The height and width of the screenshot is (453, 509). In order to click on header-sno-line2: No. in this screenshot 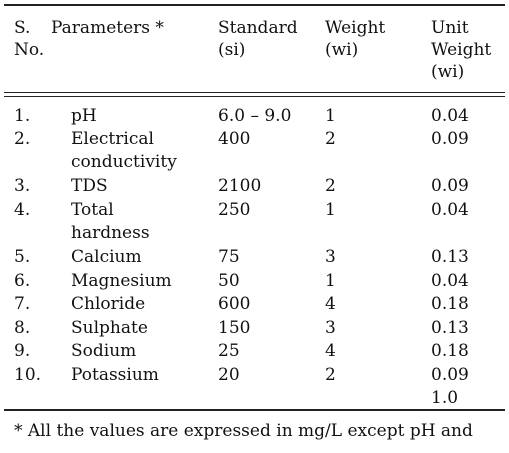, I will do `click(29, 50)`.